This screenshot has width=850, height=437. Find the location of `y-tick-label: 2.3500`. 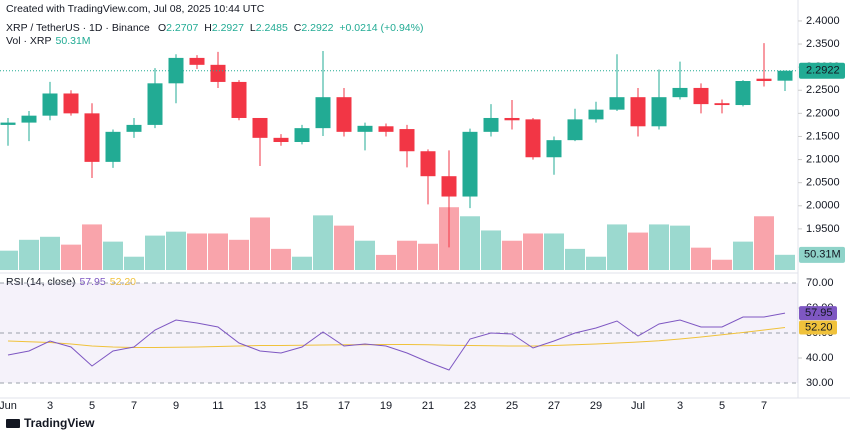

y-tick-label: 2.3500 is located at coordinates (823, 44).